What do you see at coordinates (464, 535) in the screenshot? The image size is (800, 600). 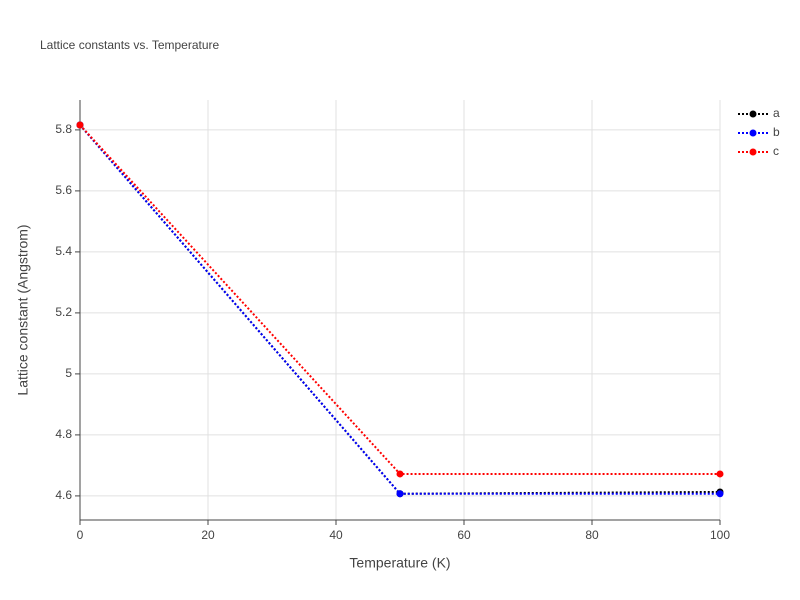 I see `x-tick-label: 60` at bounding box center [464, 535].